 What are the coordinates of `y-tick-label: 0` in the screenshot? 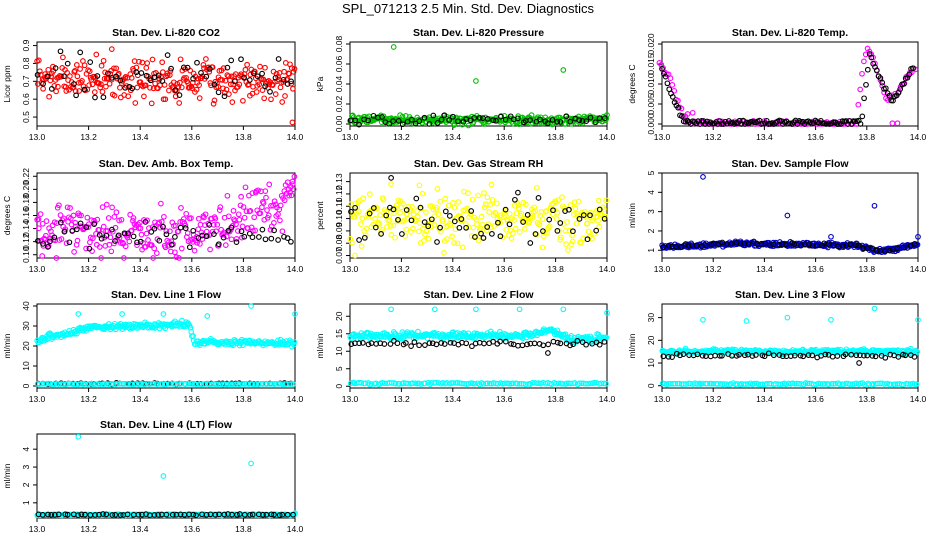 It's located at (339, 386).